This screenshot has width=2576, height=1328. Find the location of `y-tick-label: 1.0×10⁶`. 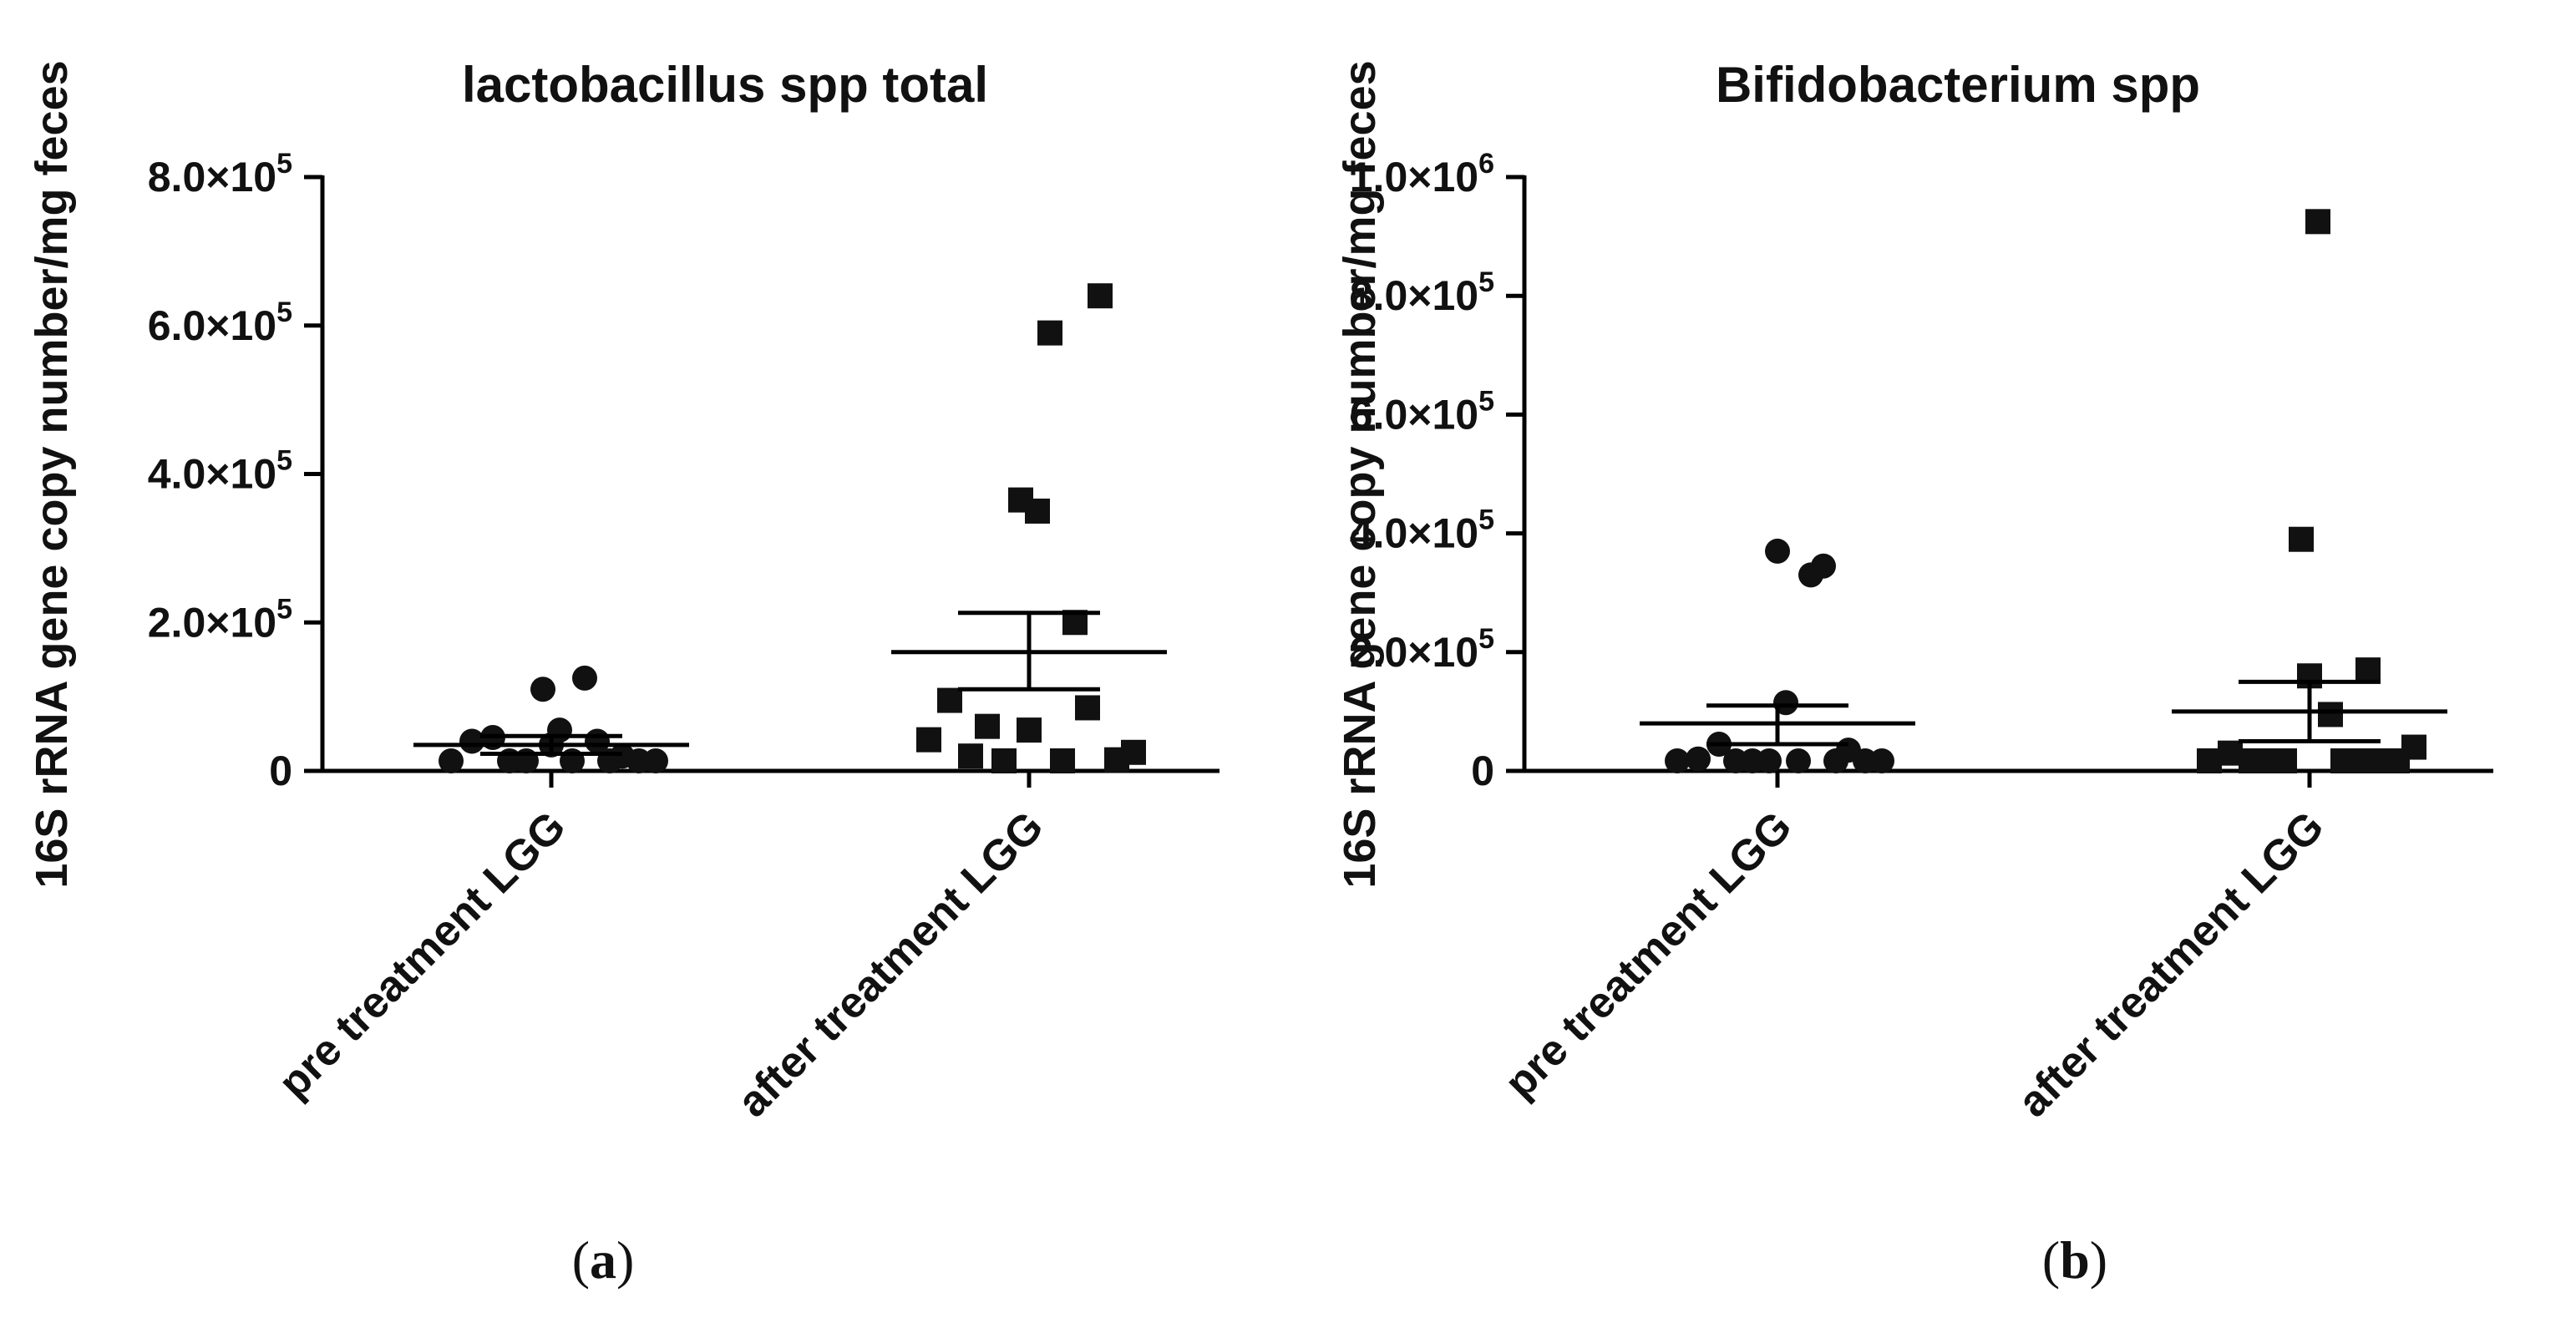

y-tick-label: 1.0×10⁶ is located at coordinates (1422, 174).